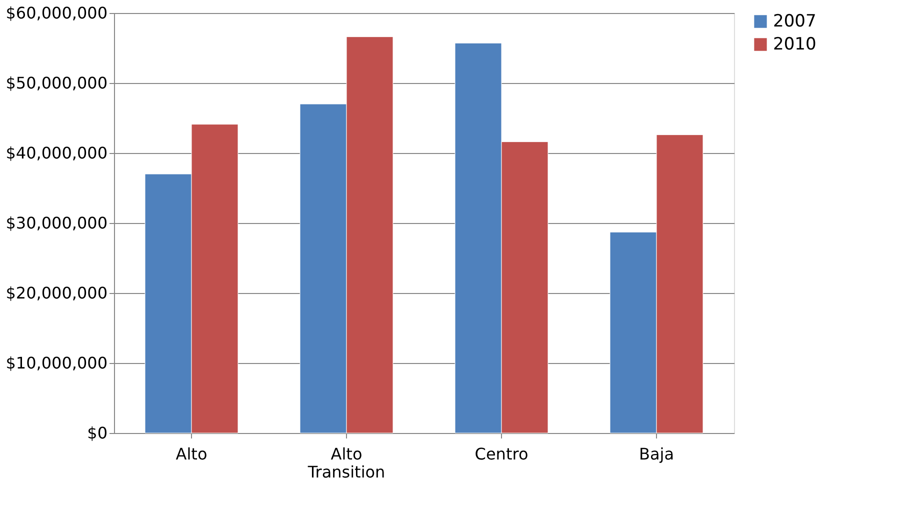  What do you see at coordinates (57, 83) in the screenshot?
I see `y-tick-label: $50,000,000` at bounding box center [57, 83].